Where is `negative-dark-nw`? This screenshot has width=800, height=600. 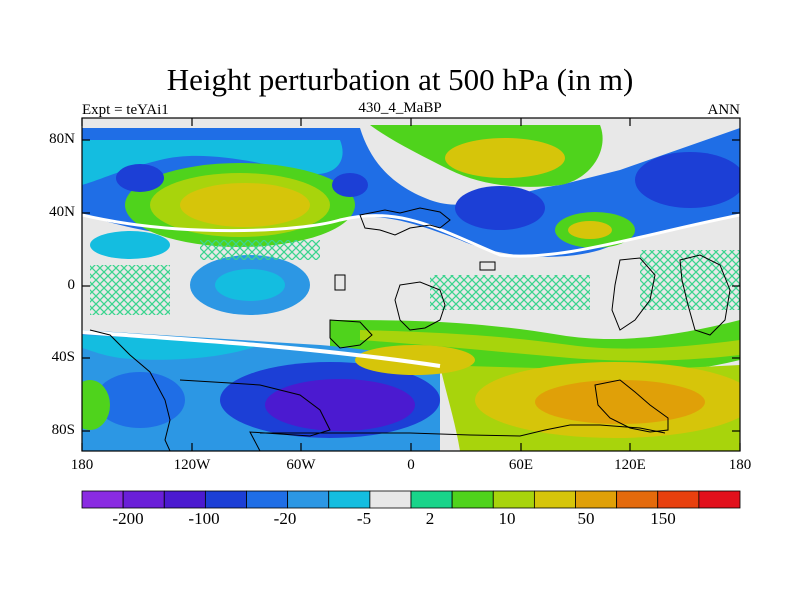
negative-dark-nw is located at coordinates (140, 178).